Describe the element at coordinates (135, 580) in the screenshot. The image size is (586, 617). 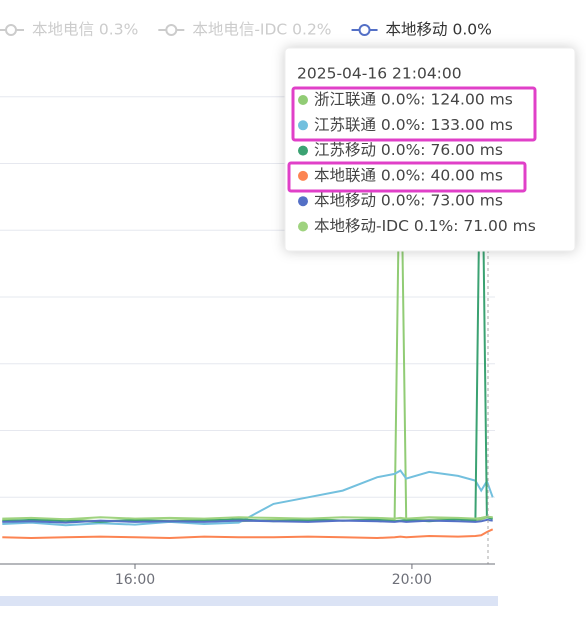
I see `x-tick-label: 16:00` at that location.